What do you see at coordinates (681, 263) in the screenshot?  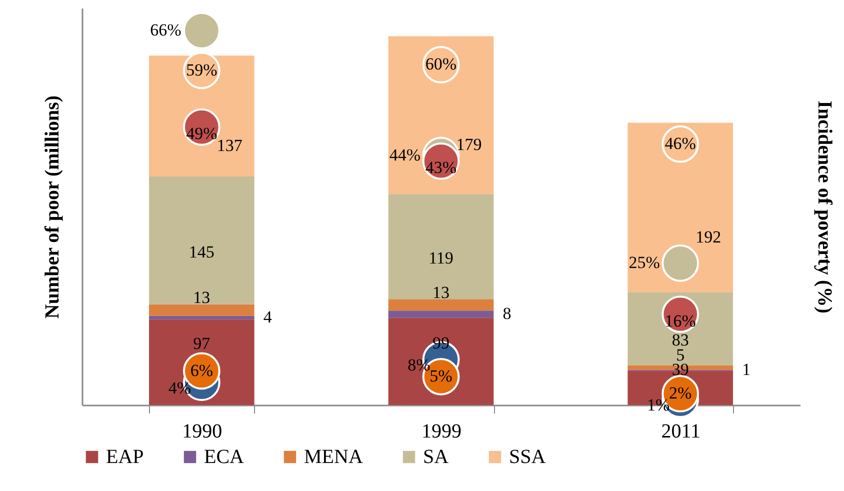 I see `point` at bounding box center [681, 263].